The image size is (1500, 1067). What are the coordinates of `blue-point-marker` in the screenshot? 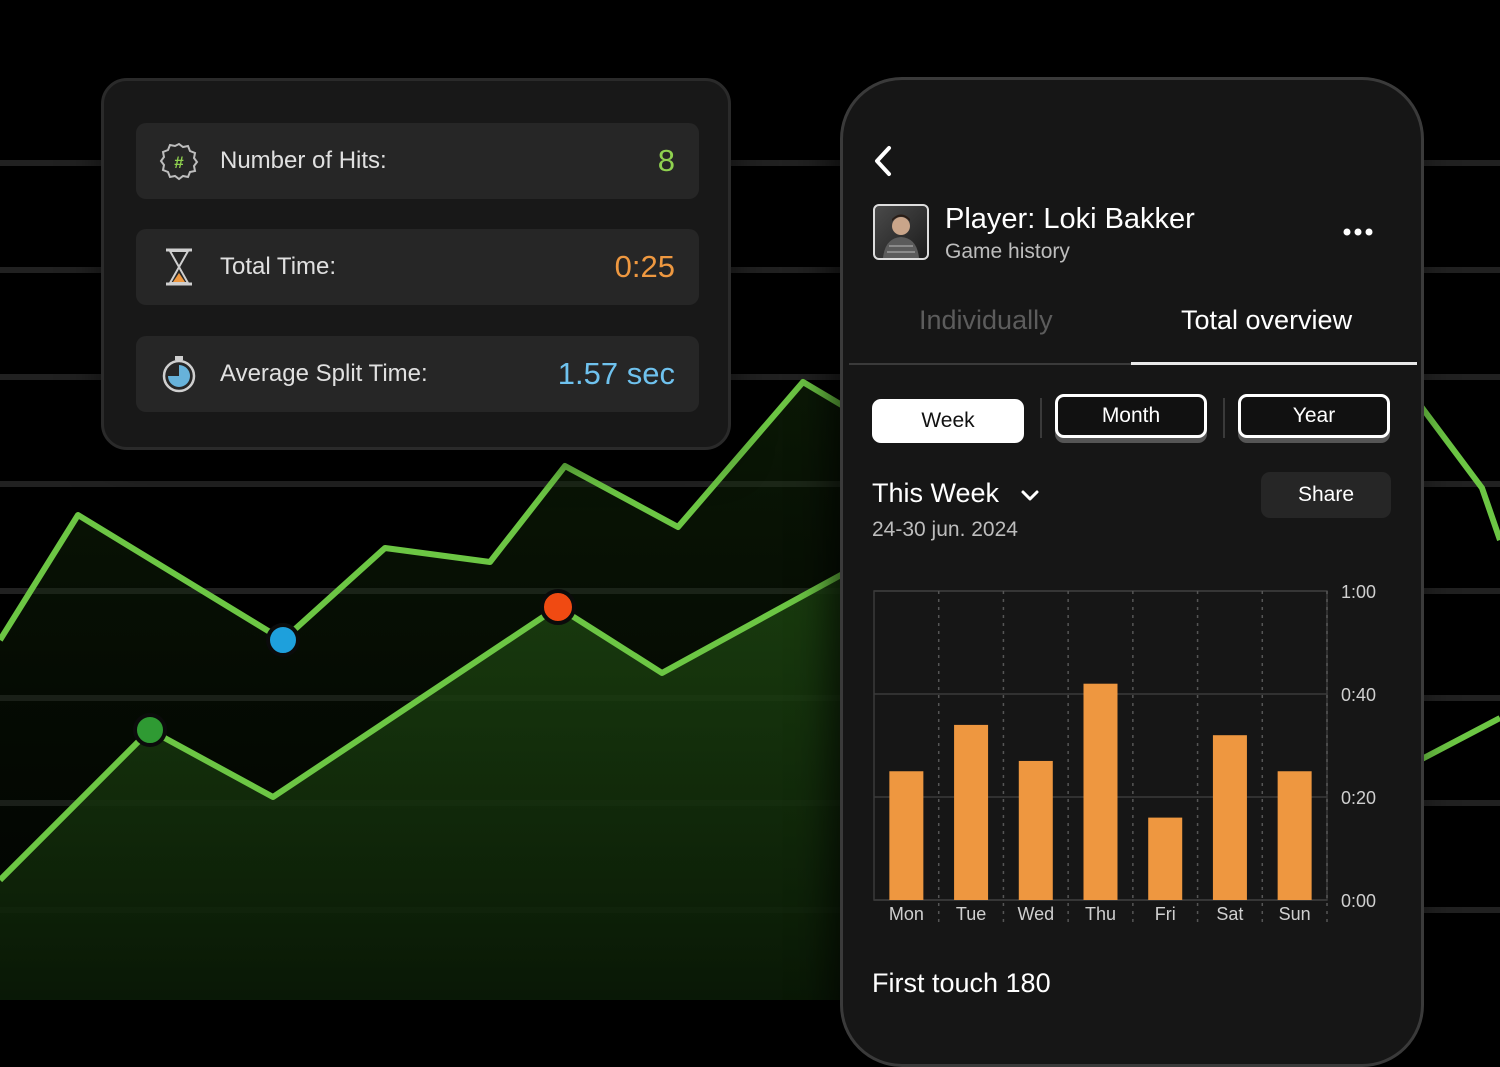 It's located at (283, 640).